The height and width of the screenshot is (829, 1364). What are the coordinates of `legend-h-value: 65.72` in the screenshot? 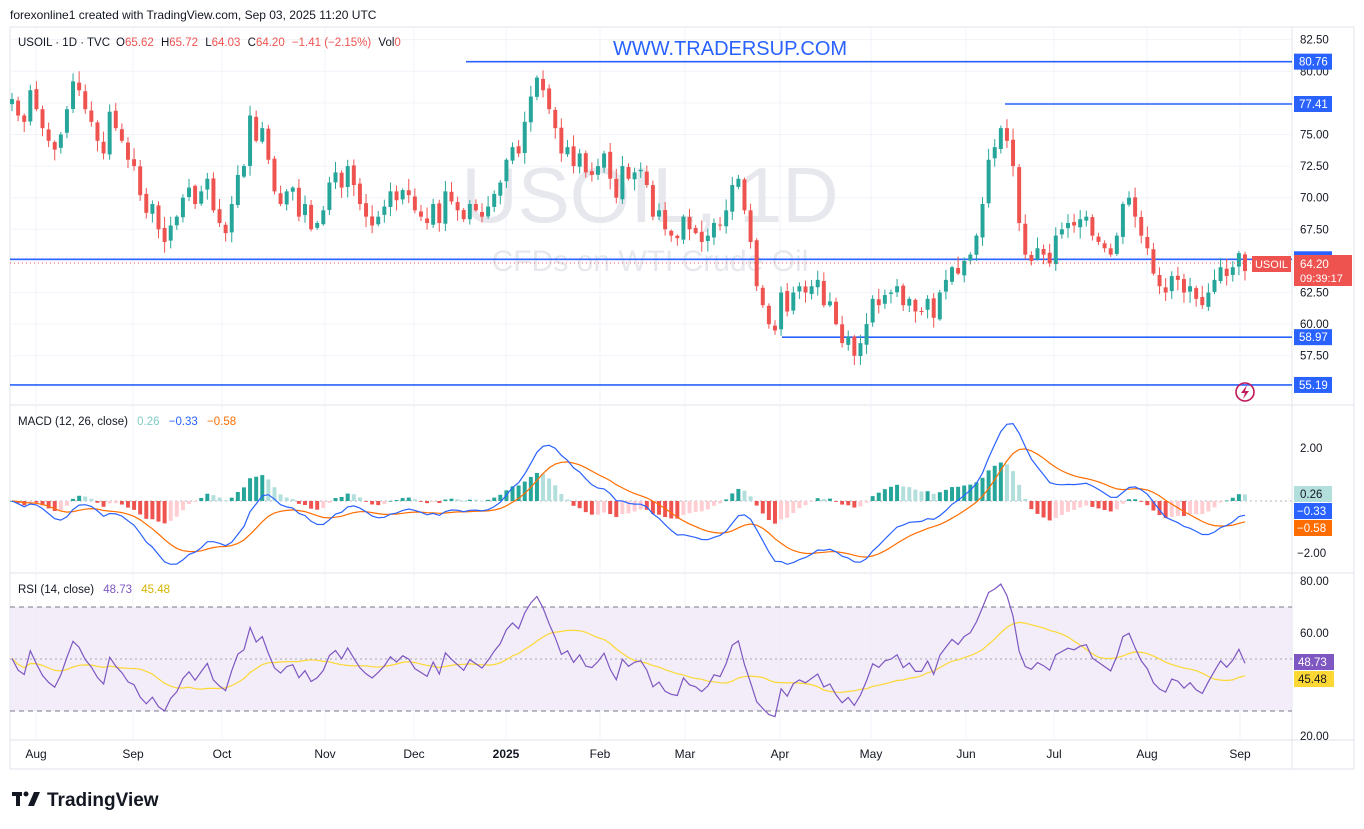 It's located at (183, 43).